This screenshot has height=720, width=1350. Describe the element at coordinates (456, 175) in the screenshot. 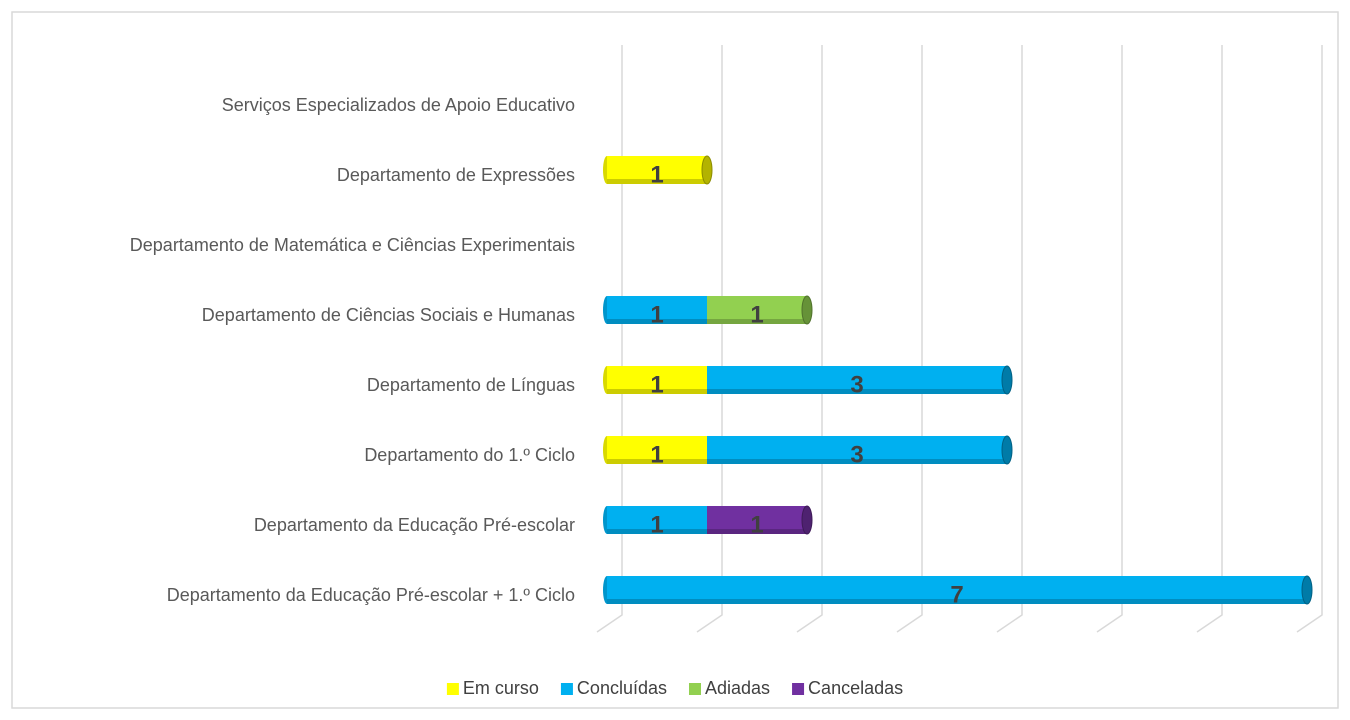

I see `category-label: Departamento de Expressões` at that location.